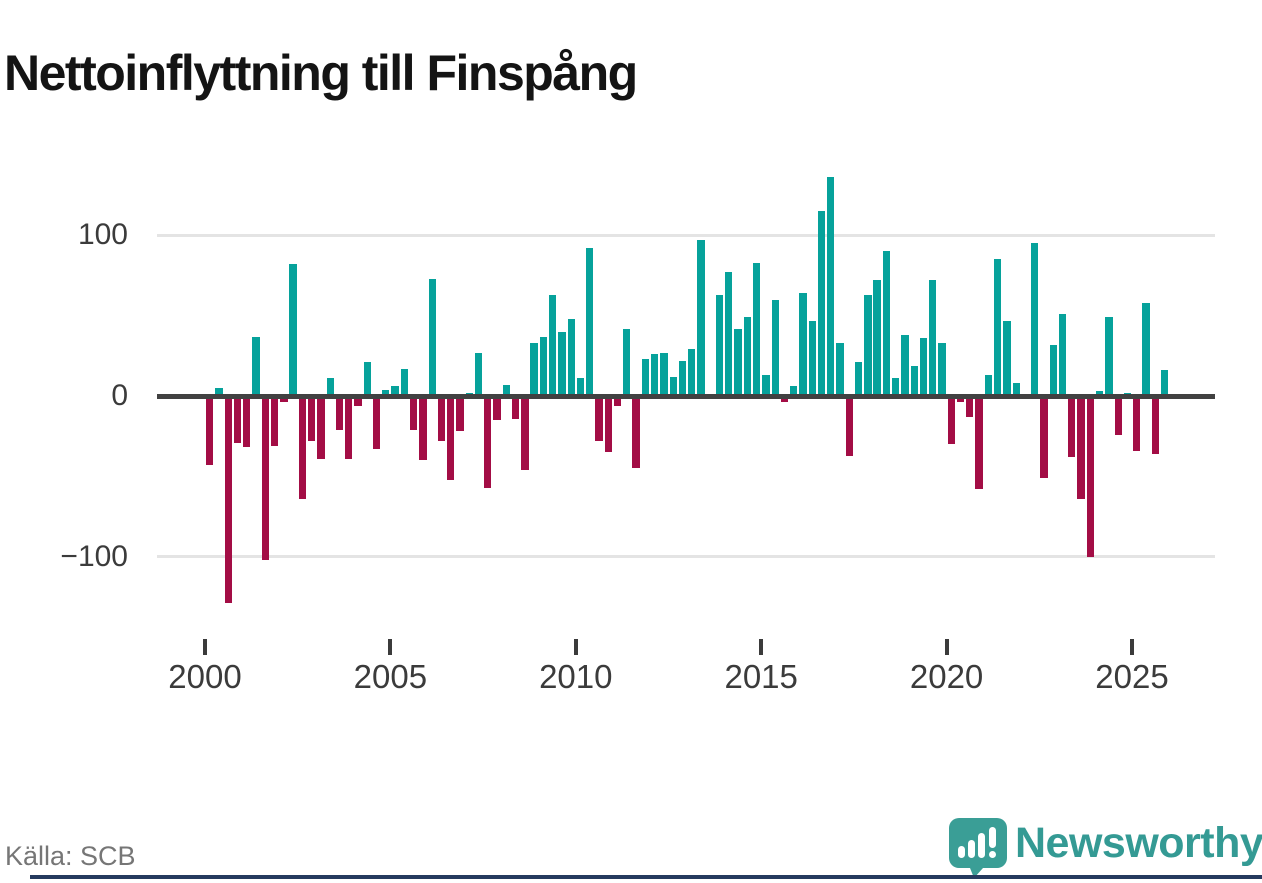  Describe the element at coordinates (946, 647) in the screenshot. I see `x-tick-2020` at that location.